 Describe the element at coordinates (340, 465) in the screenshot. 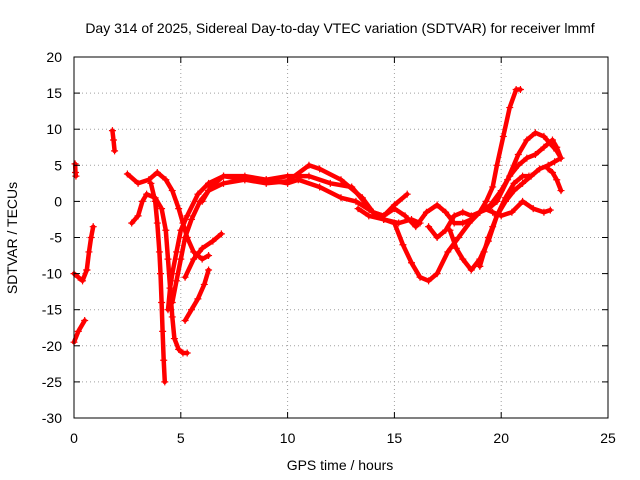

I see `x-axis-label: GPS time / hours` at that location.